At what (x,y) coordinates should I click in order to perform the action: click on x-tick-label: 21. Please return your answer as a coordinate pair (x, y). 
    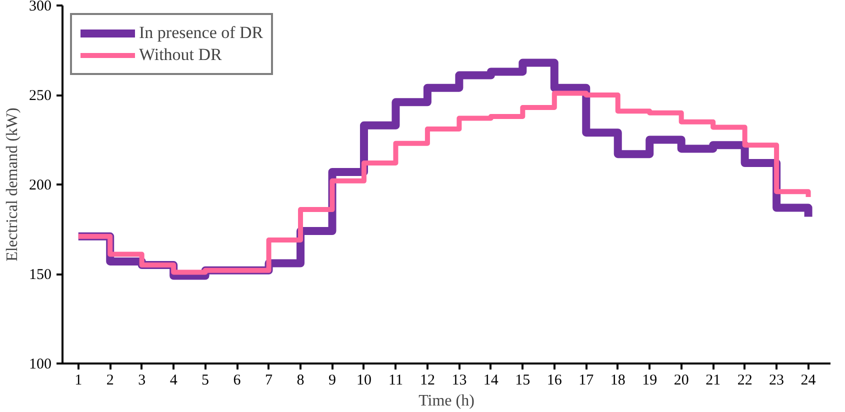
    Looking at the image, I should click on (713, 380).